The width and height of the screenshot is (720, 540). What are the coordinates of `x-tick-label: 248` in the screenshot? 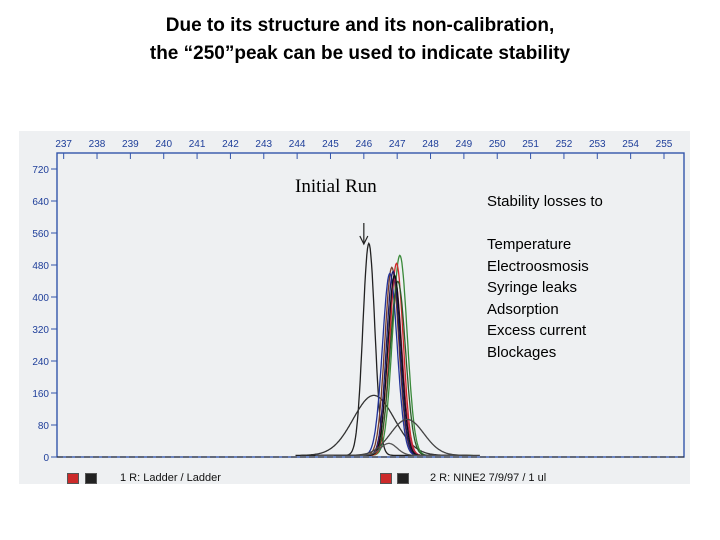 It's located at (430, 144).